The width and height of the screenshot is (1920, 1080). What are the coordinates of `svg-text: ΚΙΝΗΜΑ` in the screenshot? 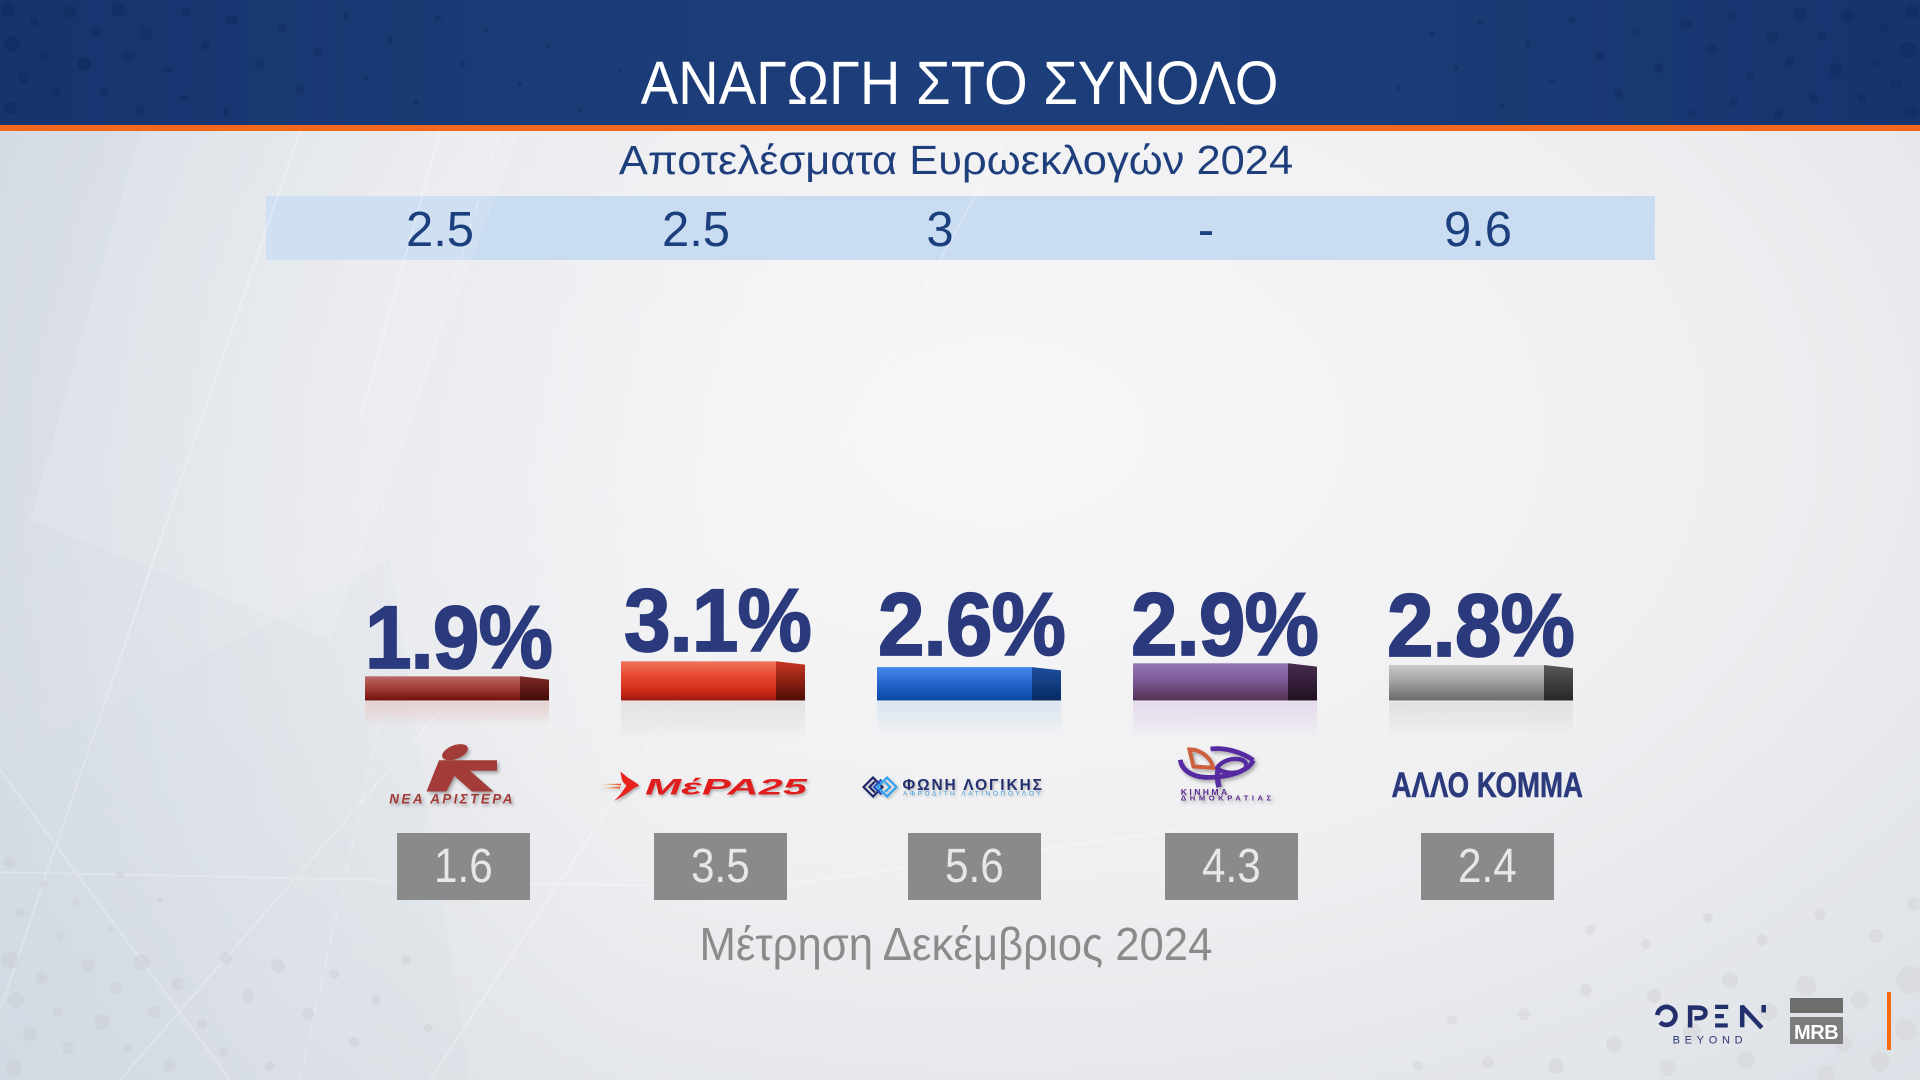 It's located at (1205, 792).